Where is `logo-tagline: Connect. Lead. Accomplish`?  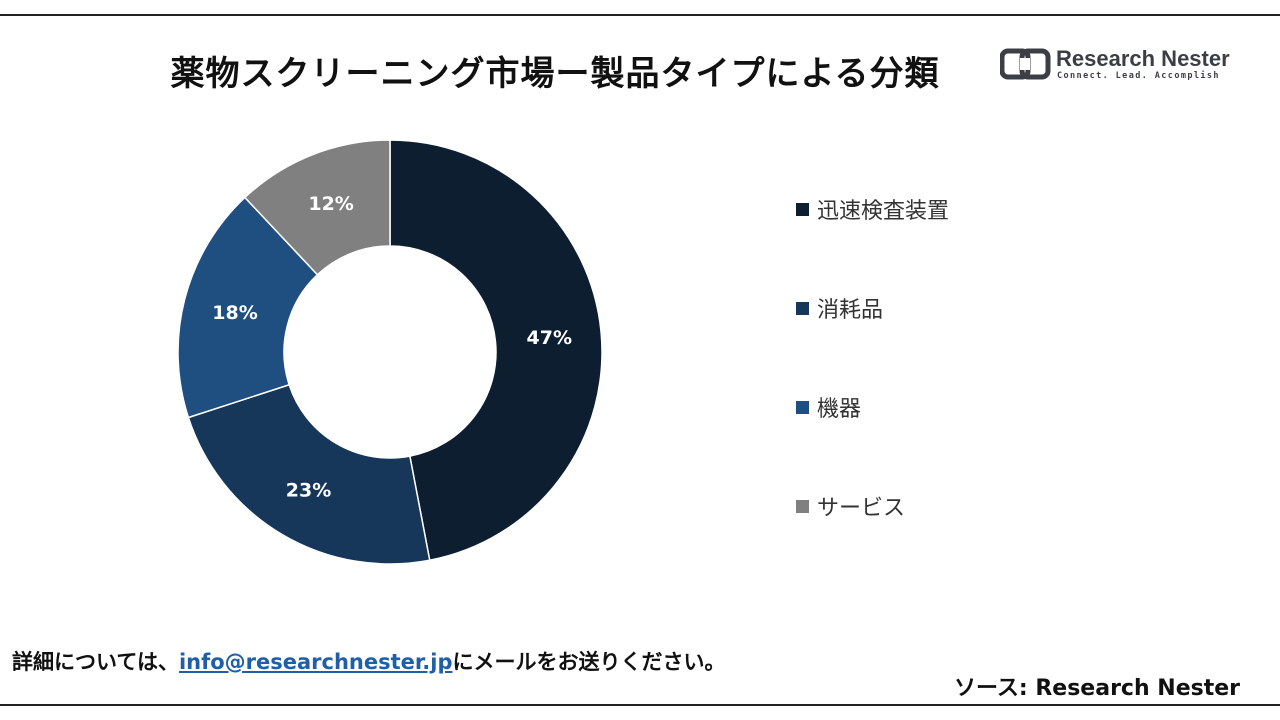 logo-tagline: Connect. Lead. Accomplish is located at coordinates (1138, 76).